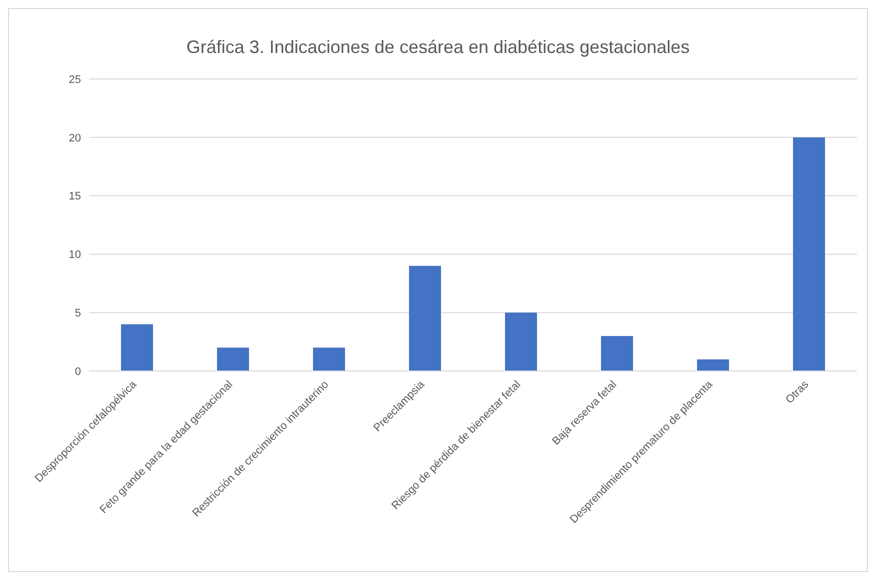  What do you see at coordinates (77, 314) in the screenshot?
I see `y-tick-label: 5` at bounding box center [77, 314].